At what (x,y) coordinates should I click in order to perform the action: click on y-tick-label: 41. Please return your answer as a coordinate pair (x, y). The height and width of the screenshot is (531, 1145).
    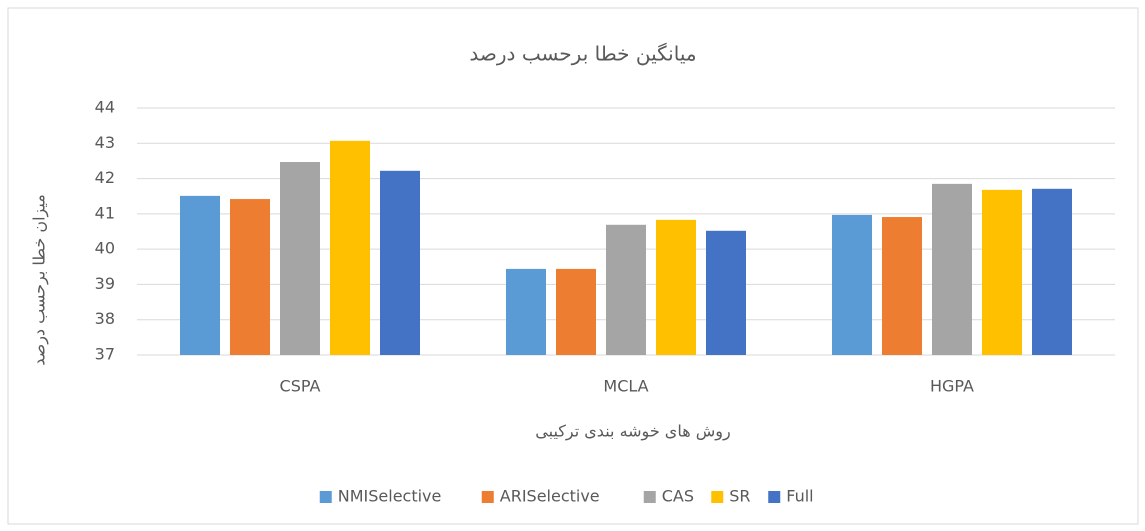
    Looking at the image, I should click on (105, 212).